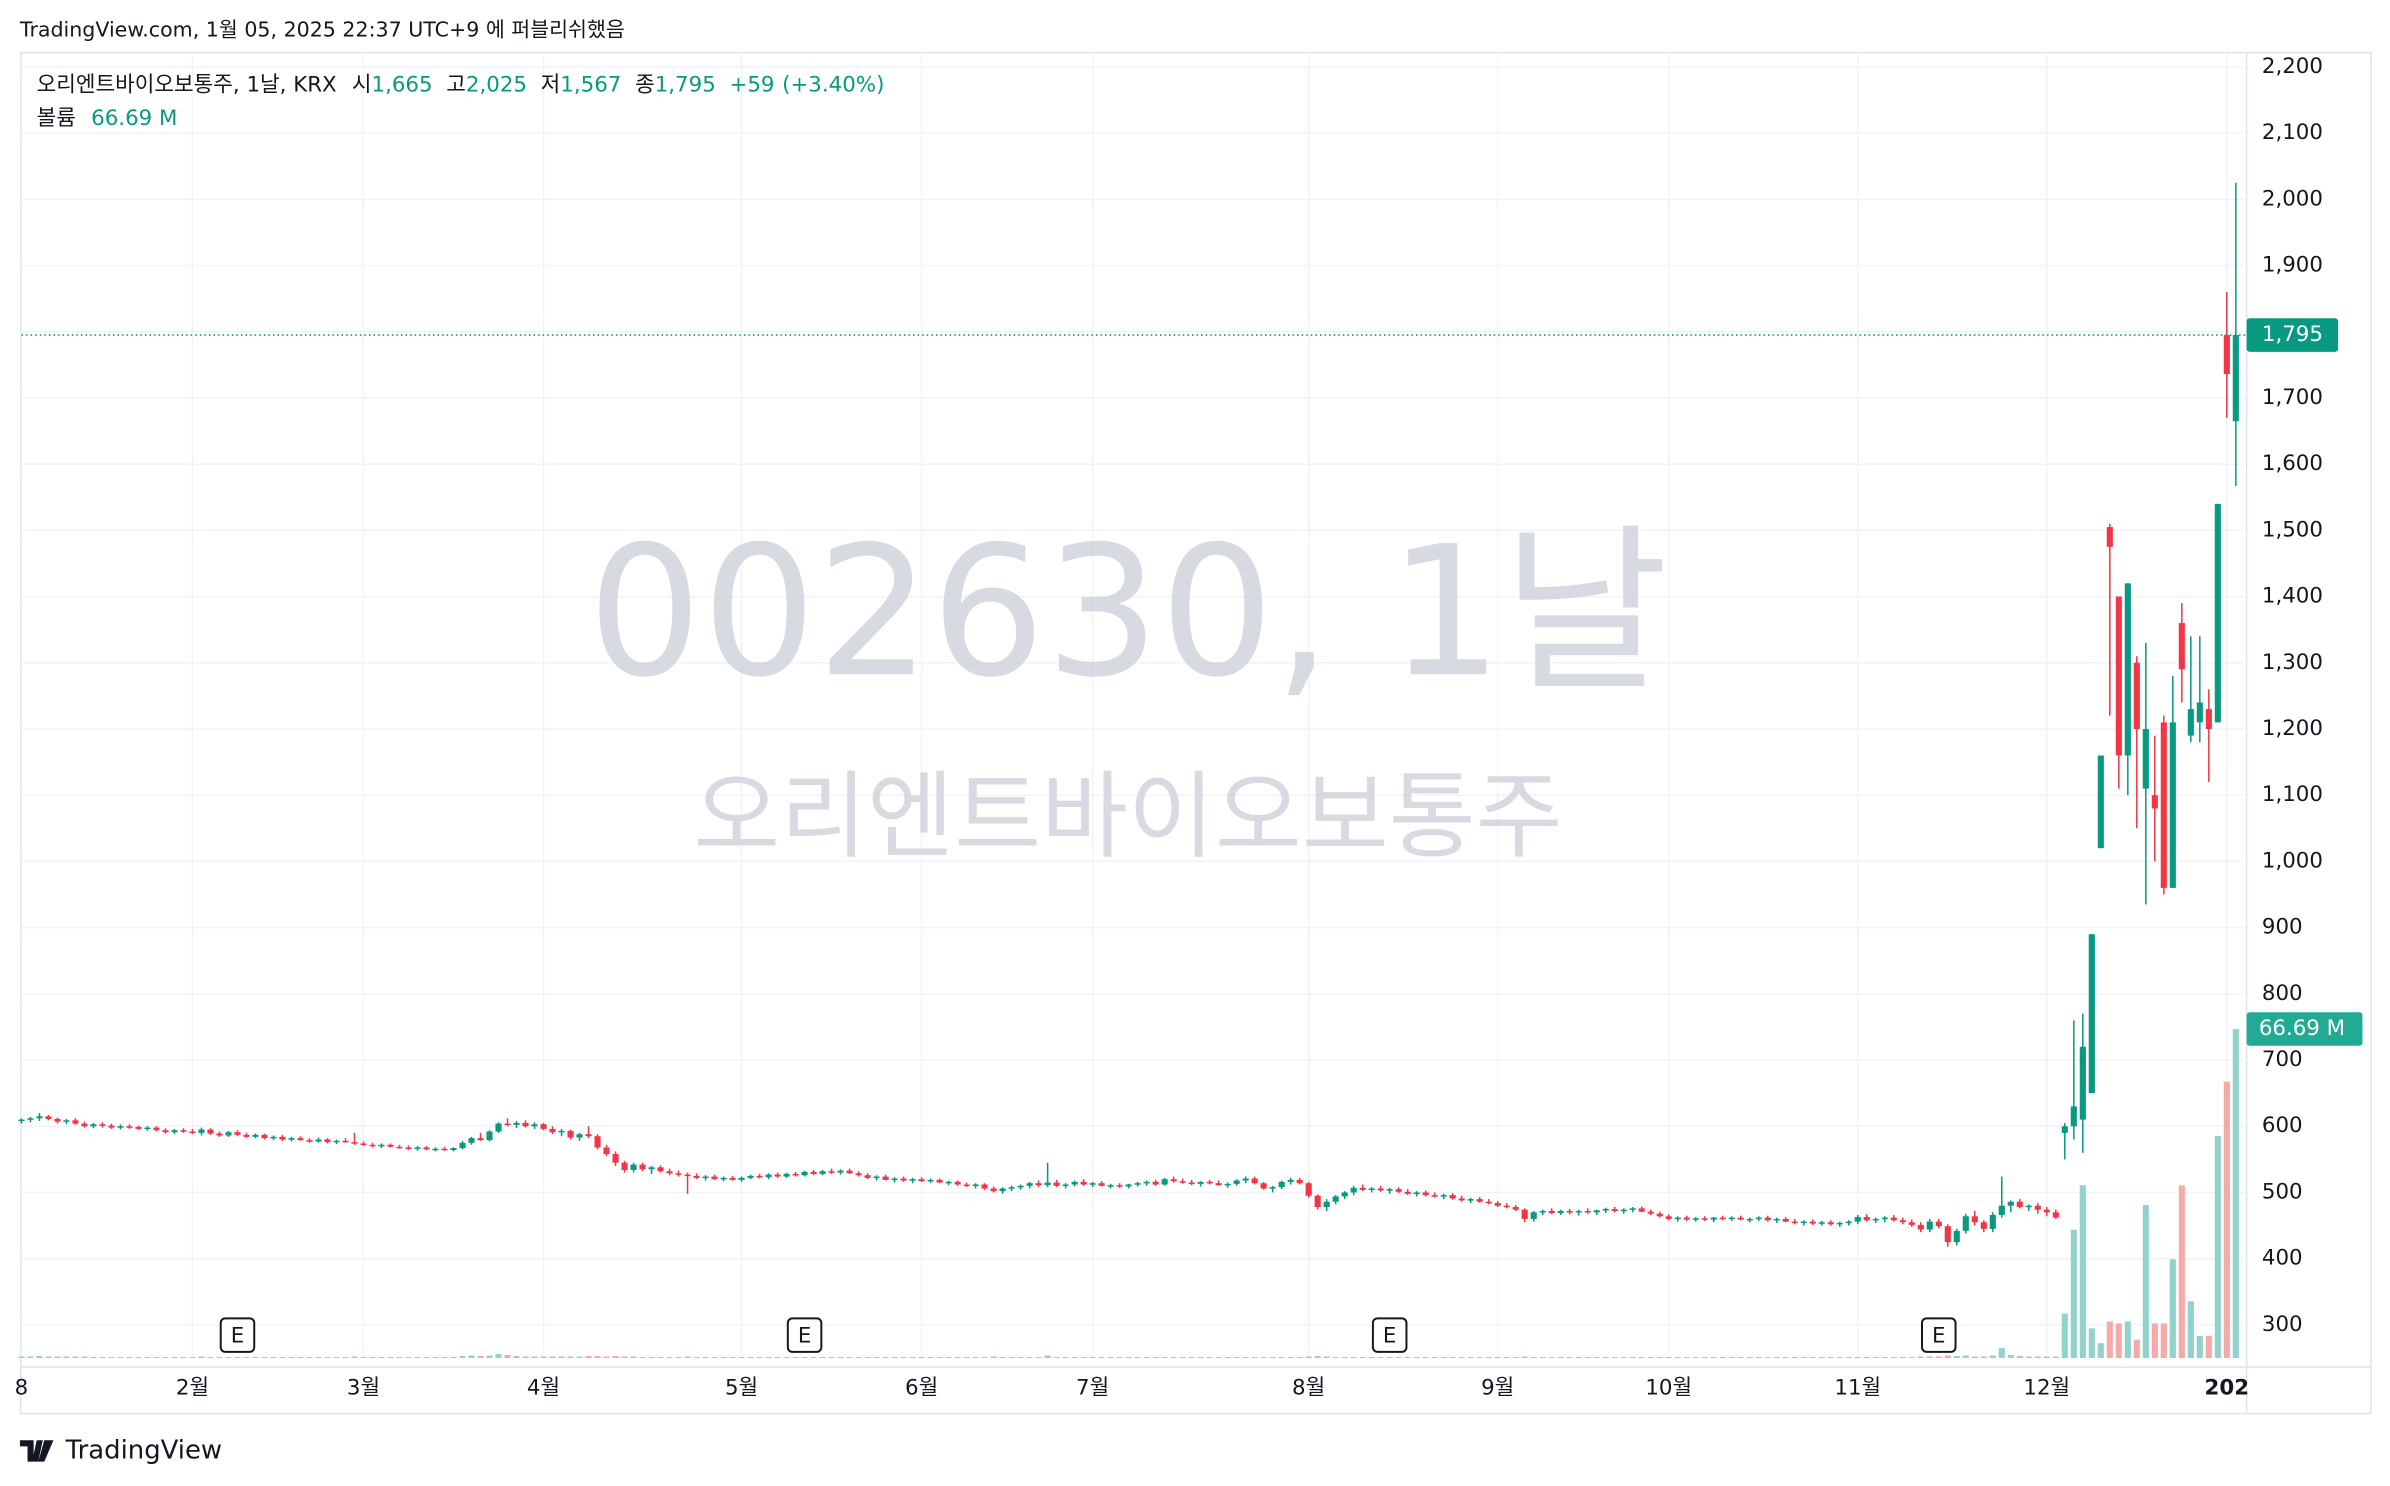 Image resolution: width=2390 pixels, height=1486 pixels. I want to click on legend-low: 1,567, so click(590, 84).